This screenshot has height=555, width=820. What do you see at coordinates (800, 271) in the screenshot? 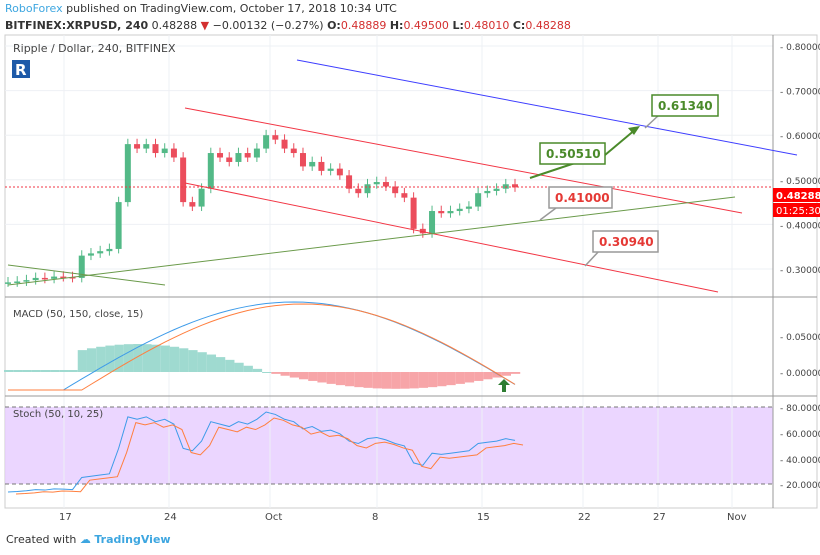
I see `price-tick-label: - 0.30000` at bounding box center [800, 271].